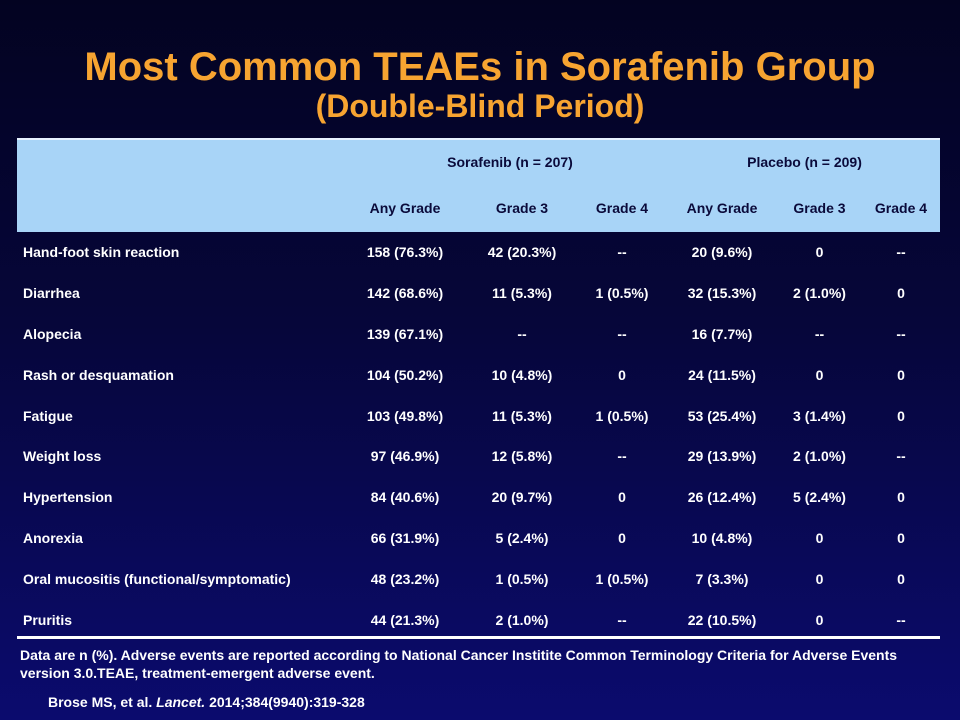  Describe the element at coordinates (522, 497) in the screenshot. I see `table-cell: 20 (9.7%)` at that location.